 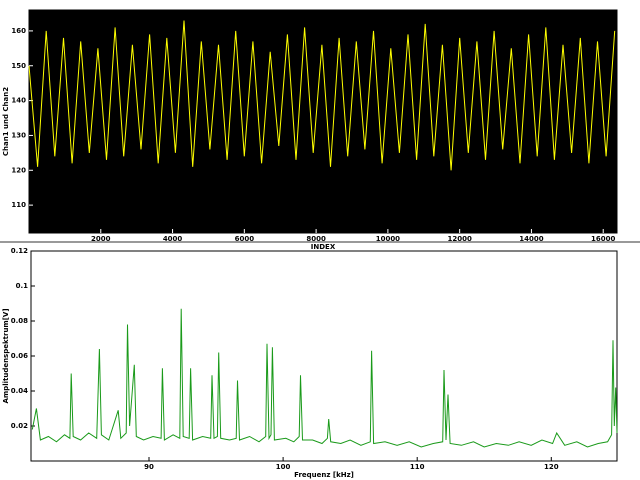 I want to click on x-tick-label: 16000, so click(x=603, y=239).